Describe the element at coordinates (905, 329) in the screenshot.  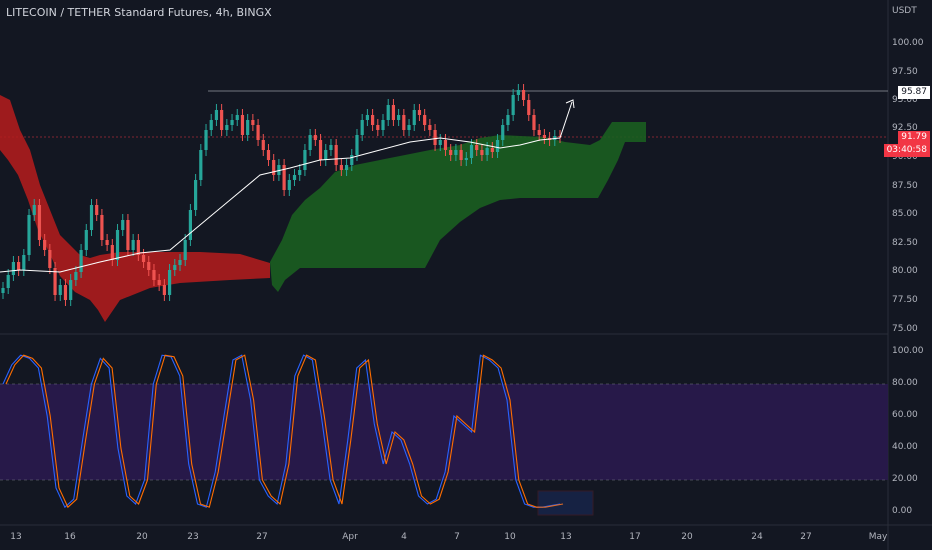
I see `price-tick-label: 75.00` at that location.